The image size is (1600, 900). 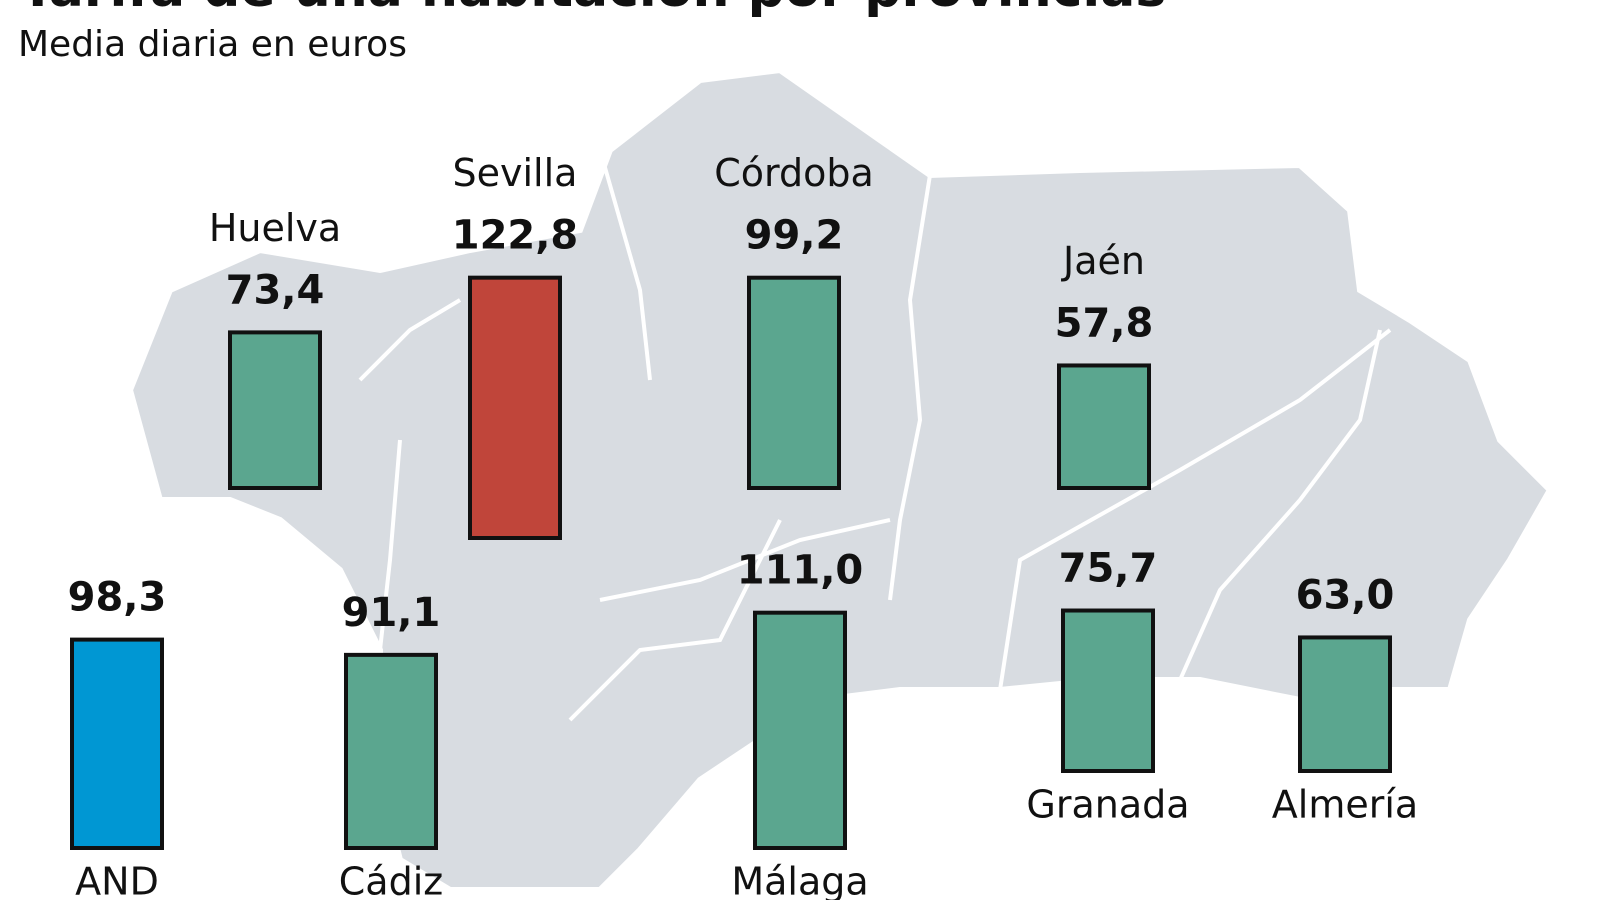 What do you see at coordinates (794, 236) in the screenshot?
I see `value-label: 99,2` at bounding box center [794, 236].